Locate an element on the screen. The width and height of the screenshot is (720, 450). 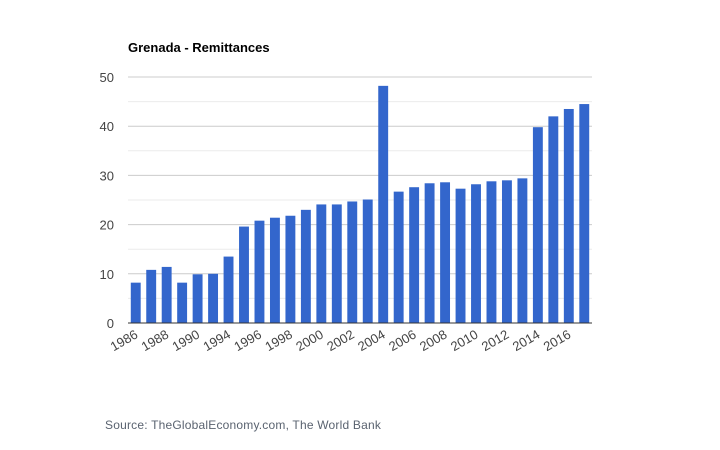
x-tick-label: 2004 is located at coordinates (371, 340).